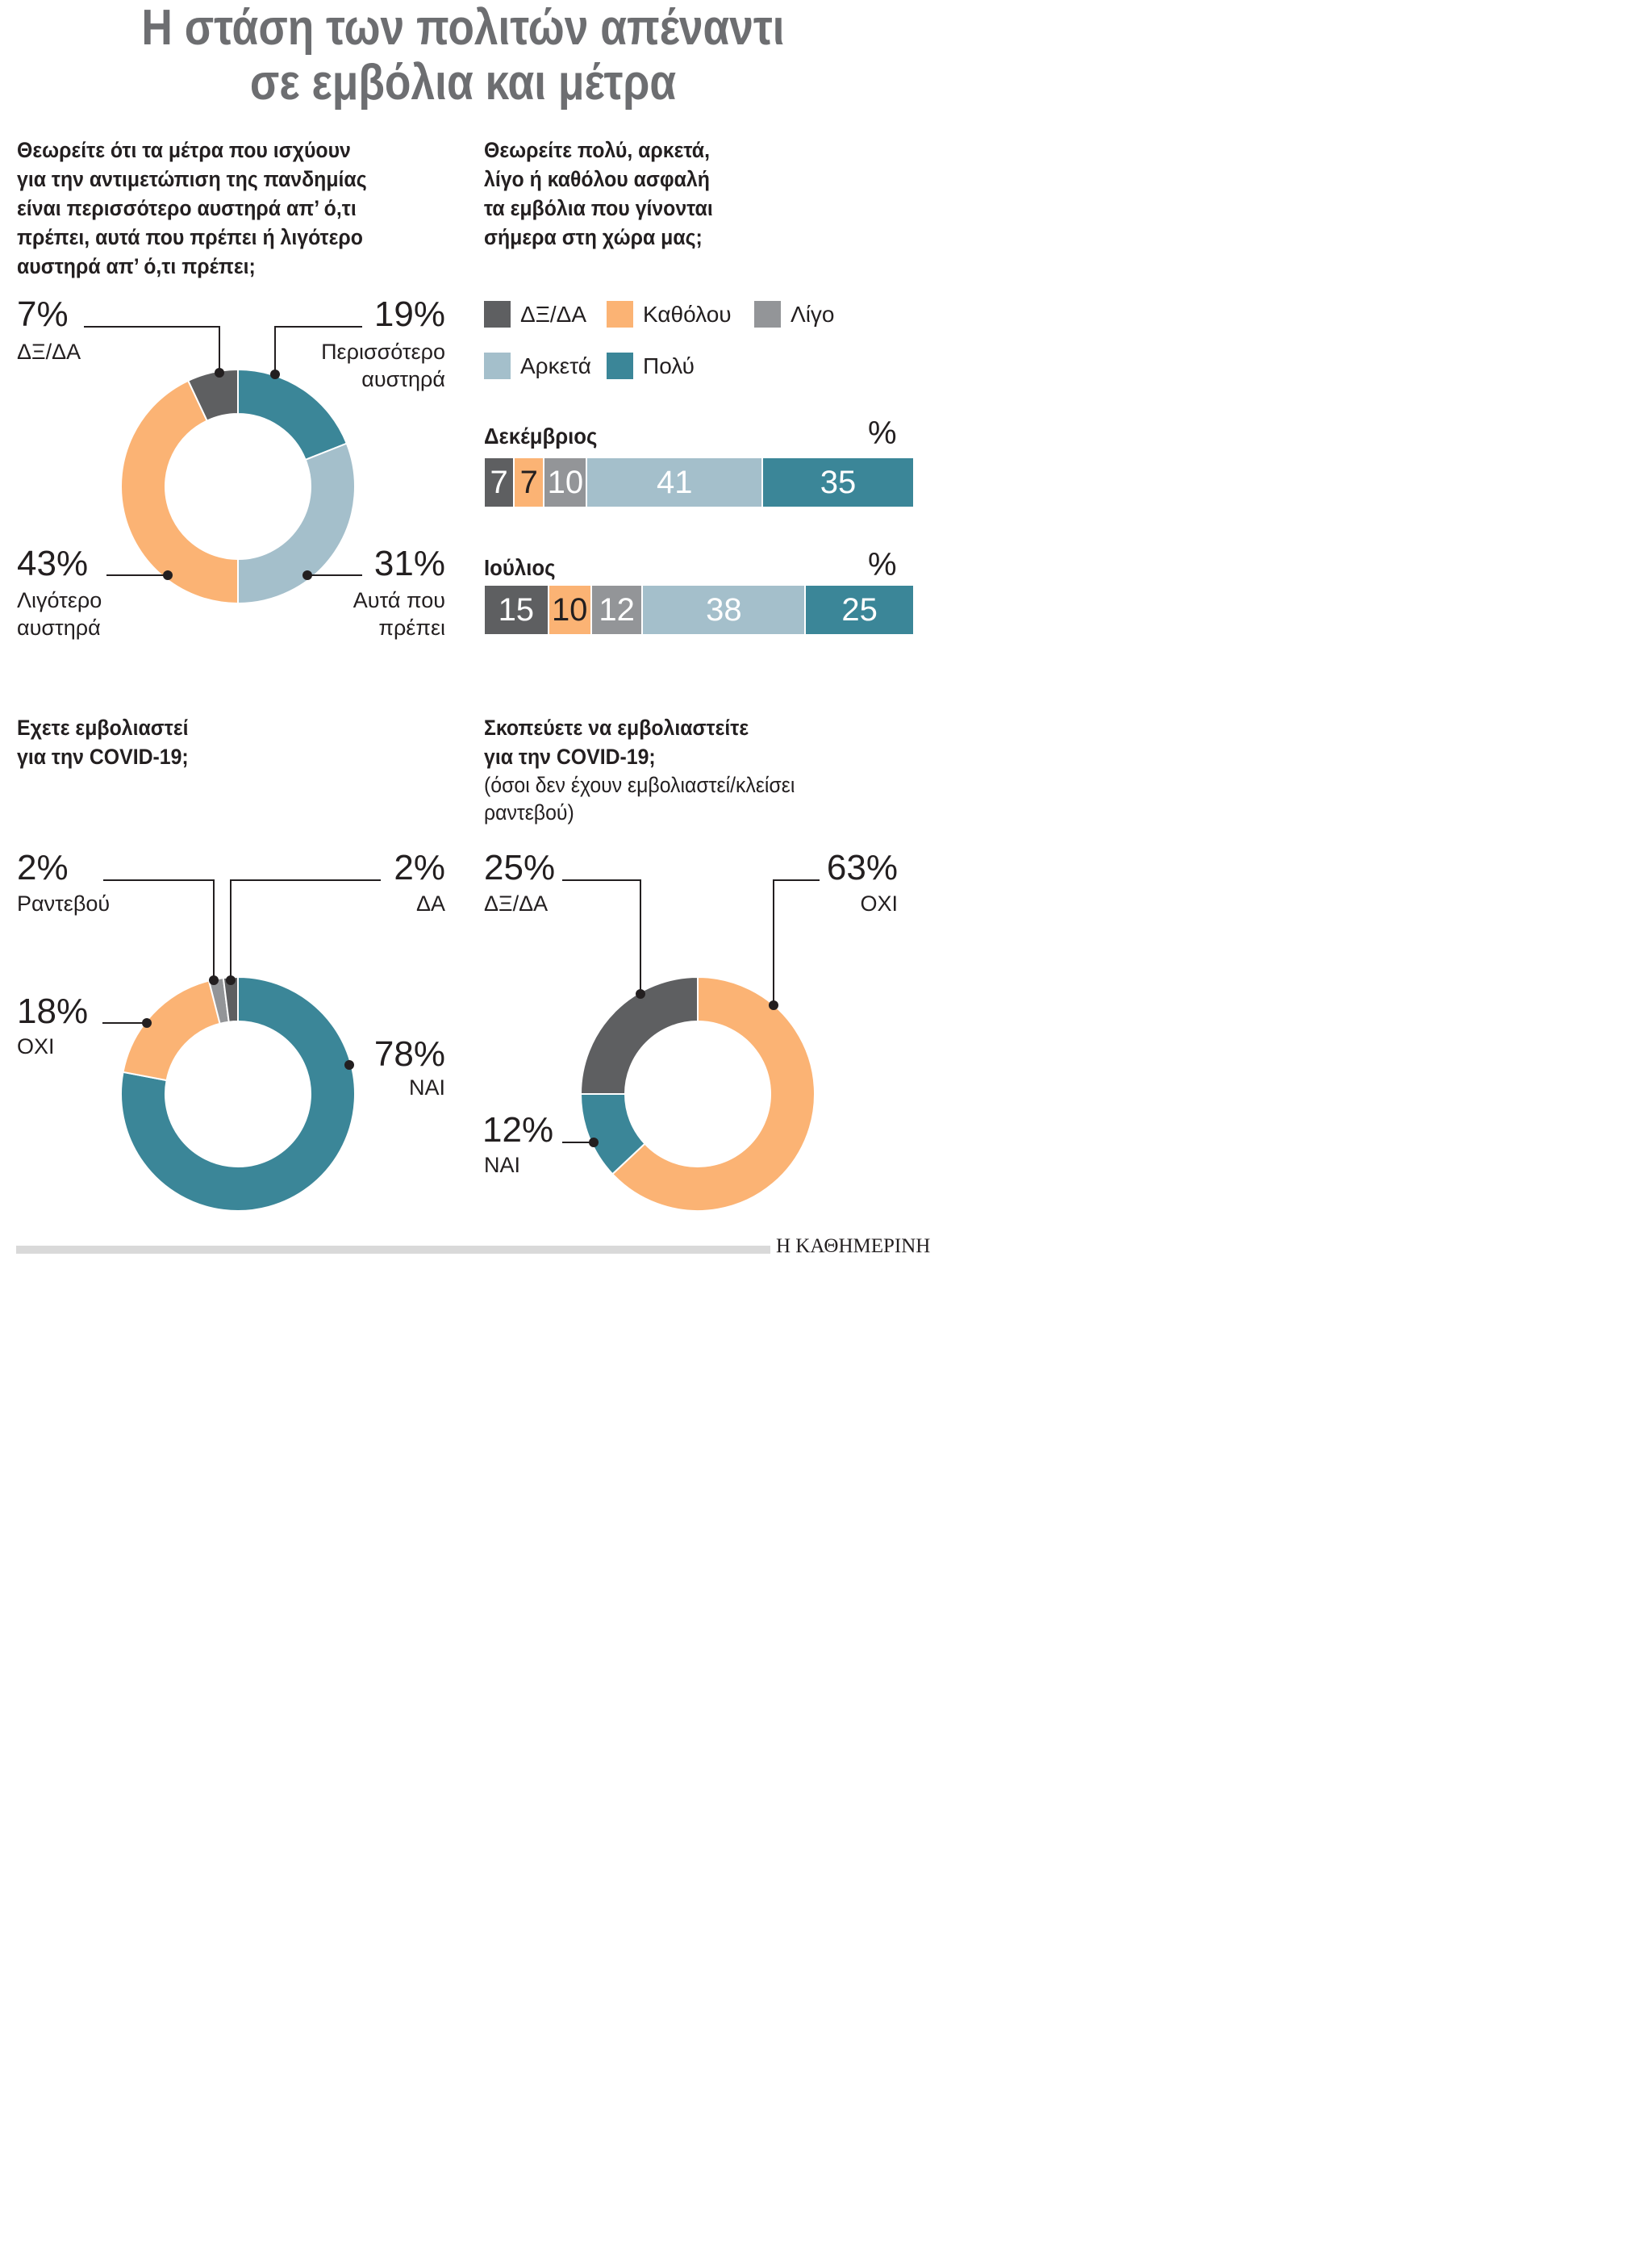 This screenshot has width=1652, height=2263. I want to click on vaccinated-appt-pct: 2%, so click(43, 867).